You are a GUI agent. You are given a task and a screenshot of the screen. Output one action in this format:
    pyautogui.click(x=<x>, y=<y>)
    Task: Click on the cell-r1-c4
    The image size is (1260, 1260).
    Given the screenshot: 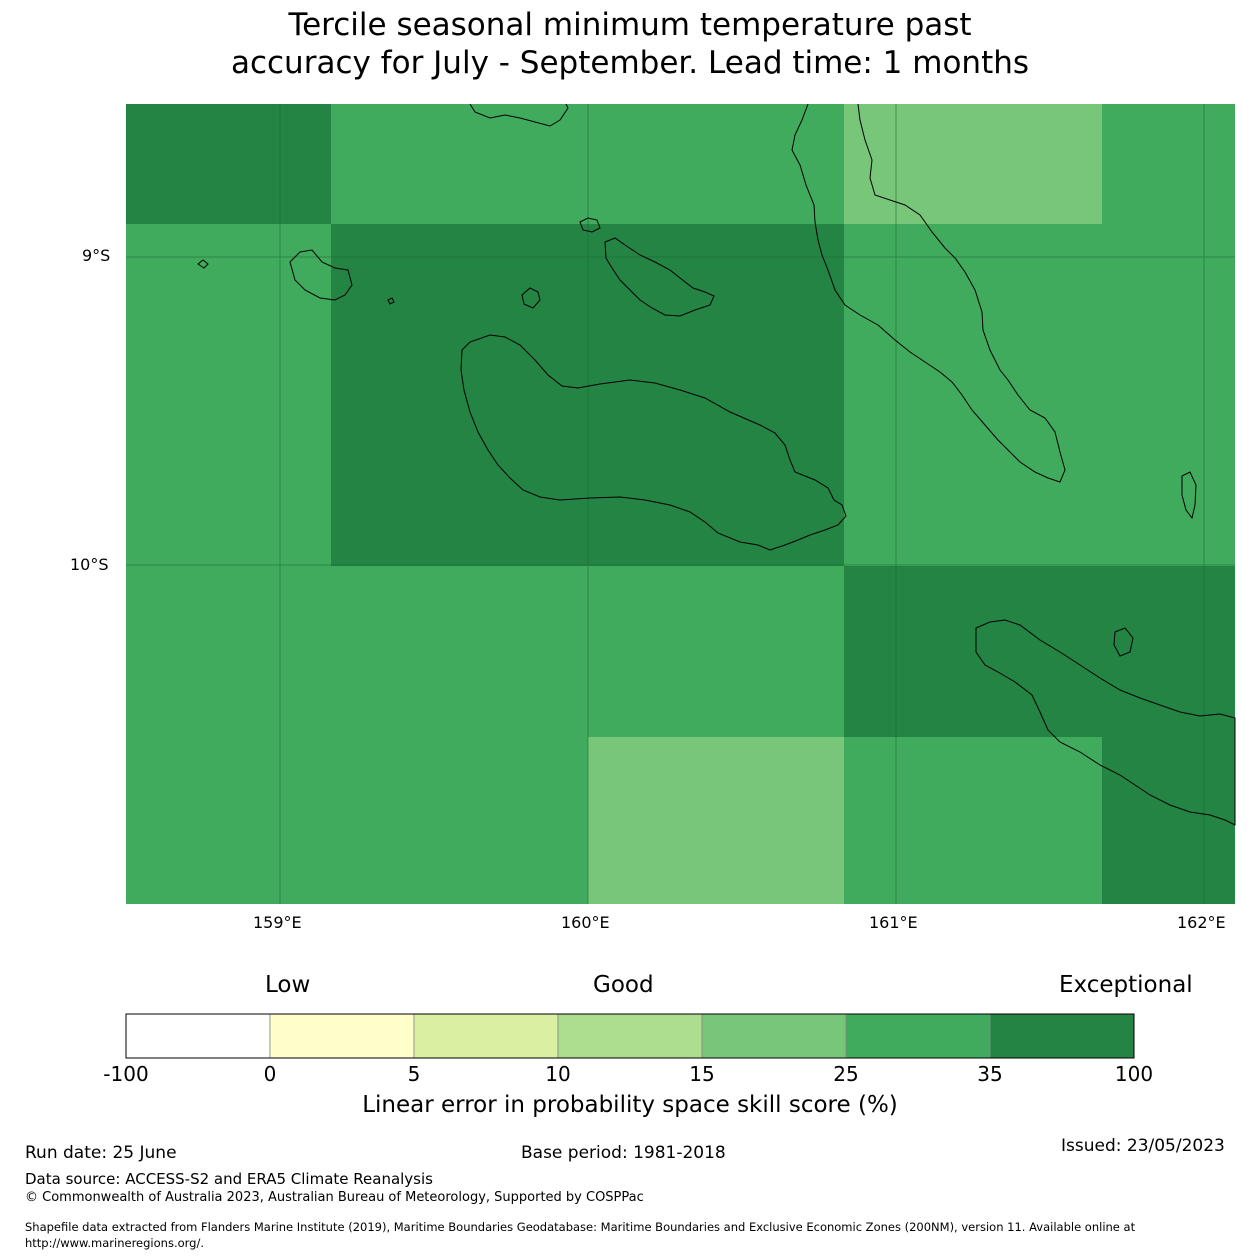 What is the action you would take?
    pyautogui.click(x=1168, y=164)
    